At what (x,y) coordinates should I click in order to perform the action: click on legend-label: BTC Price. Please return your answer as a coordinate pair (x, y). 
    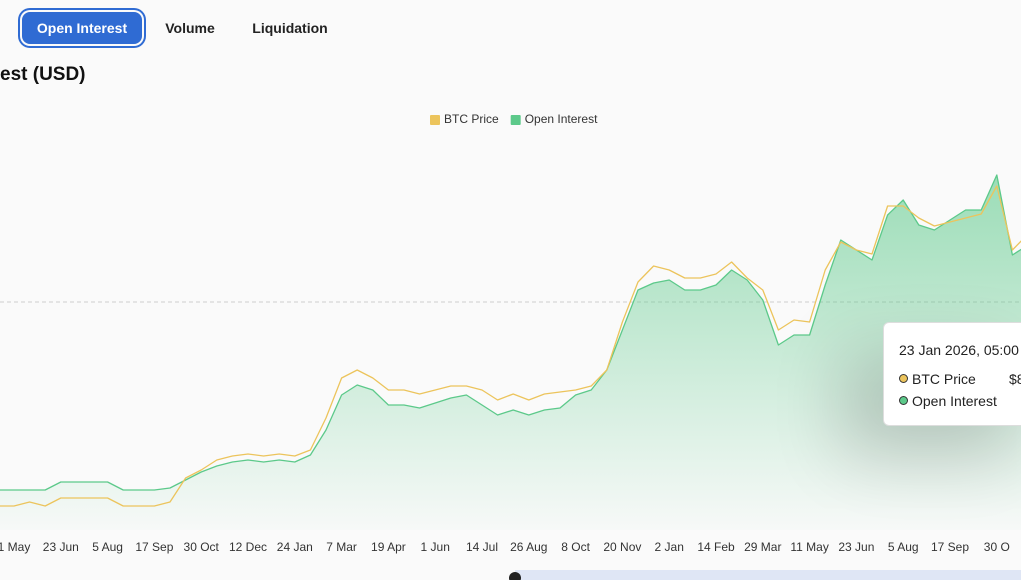
    Looking at the image, I should click on (471, 119).